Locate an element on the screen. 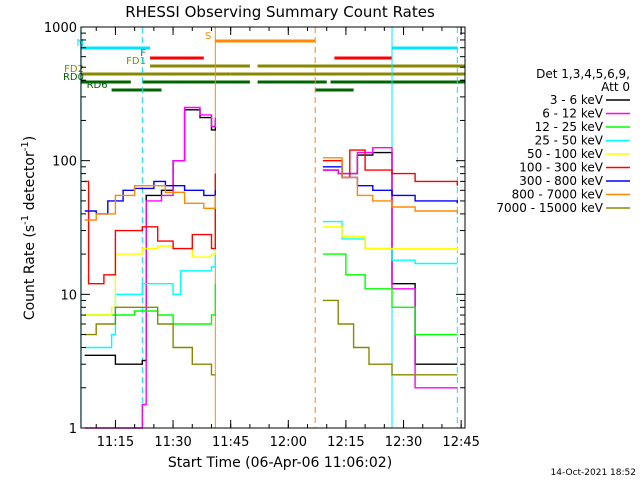  y-tick-label: 100 is located at coordinates (64, 162).